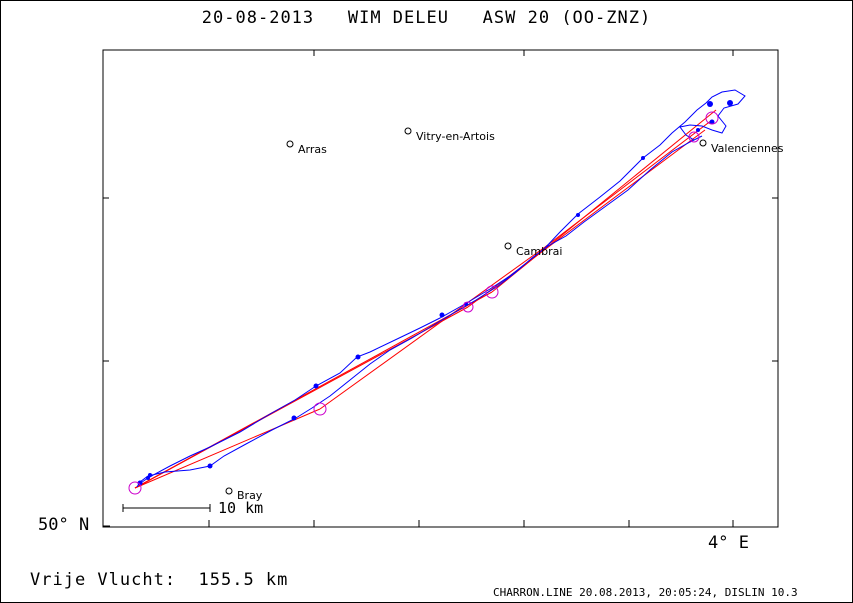 The height and width of the screenshot is (603, 853). What do you see at coordinates (408, 131) in the screenshot?
I see `town-marker-vitry` at bounding box center [408, 131].